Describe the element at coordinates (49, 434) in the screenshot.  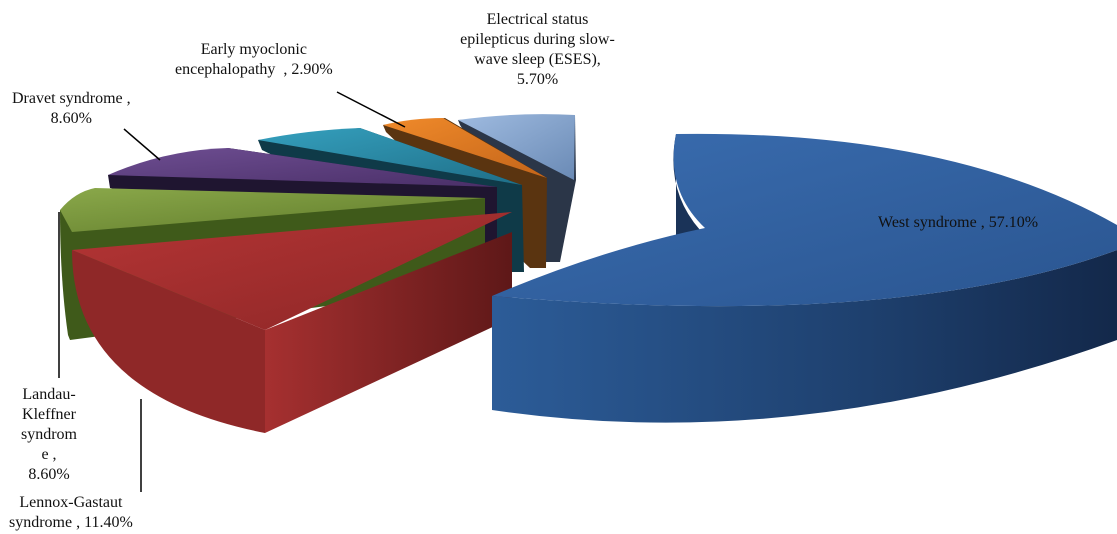
I see `label-landau-kleffner: Landau- Kleffner syndrom e , 8.60%` at that location.